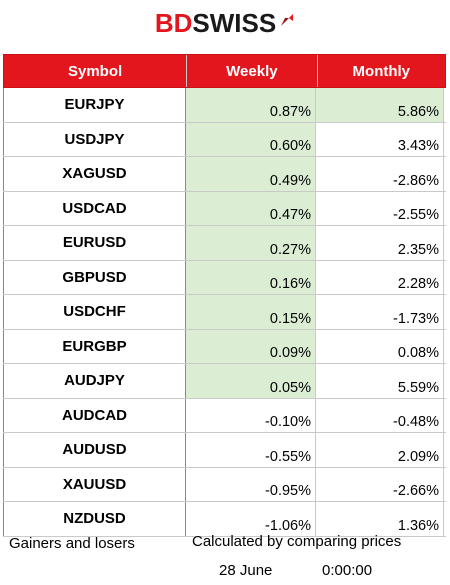 Image resolution: width=450 pixels, height=585 pixels. Describe the element at coordinates (173, 22) in the screenshot. I see `brand-logo-bd: BD` at that location.